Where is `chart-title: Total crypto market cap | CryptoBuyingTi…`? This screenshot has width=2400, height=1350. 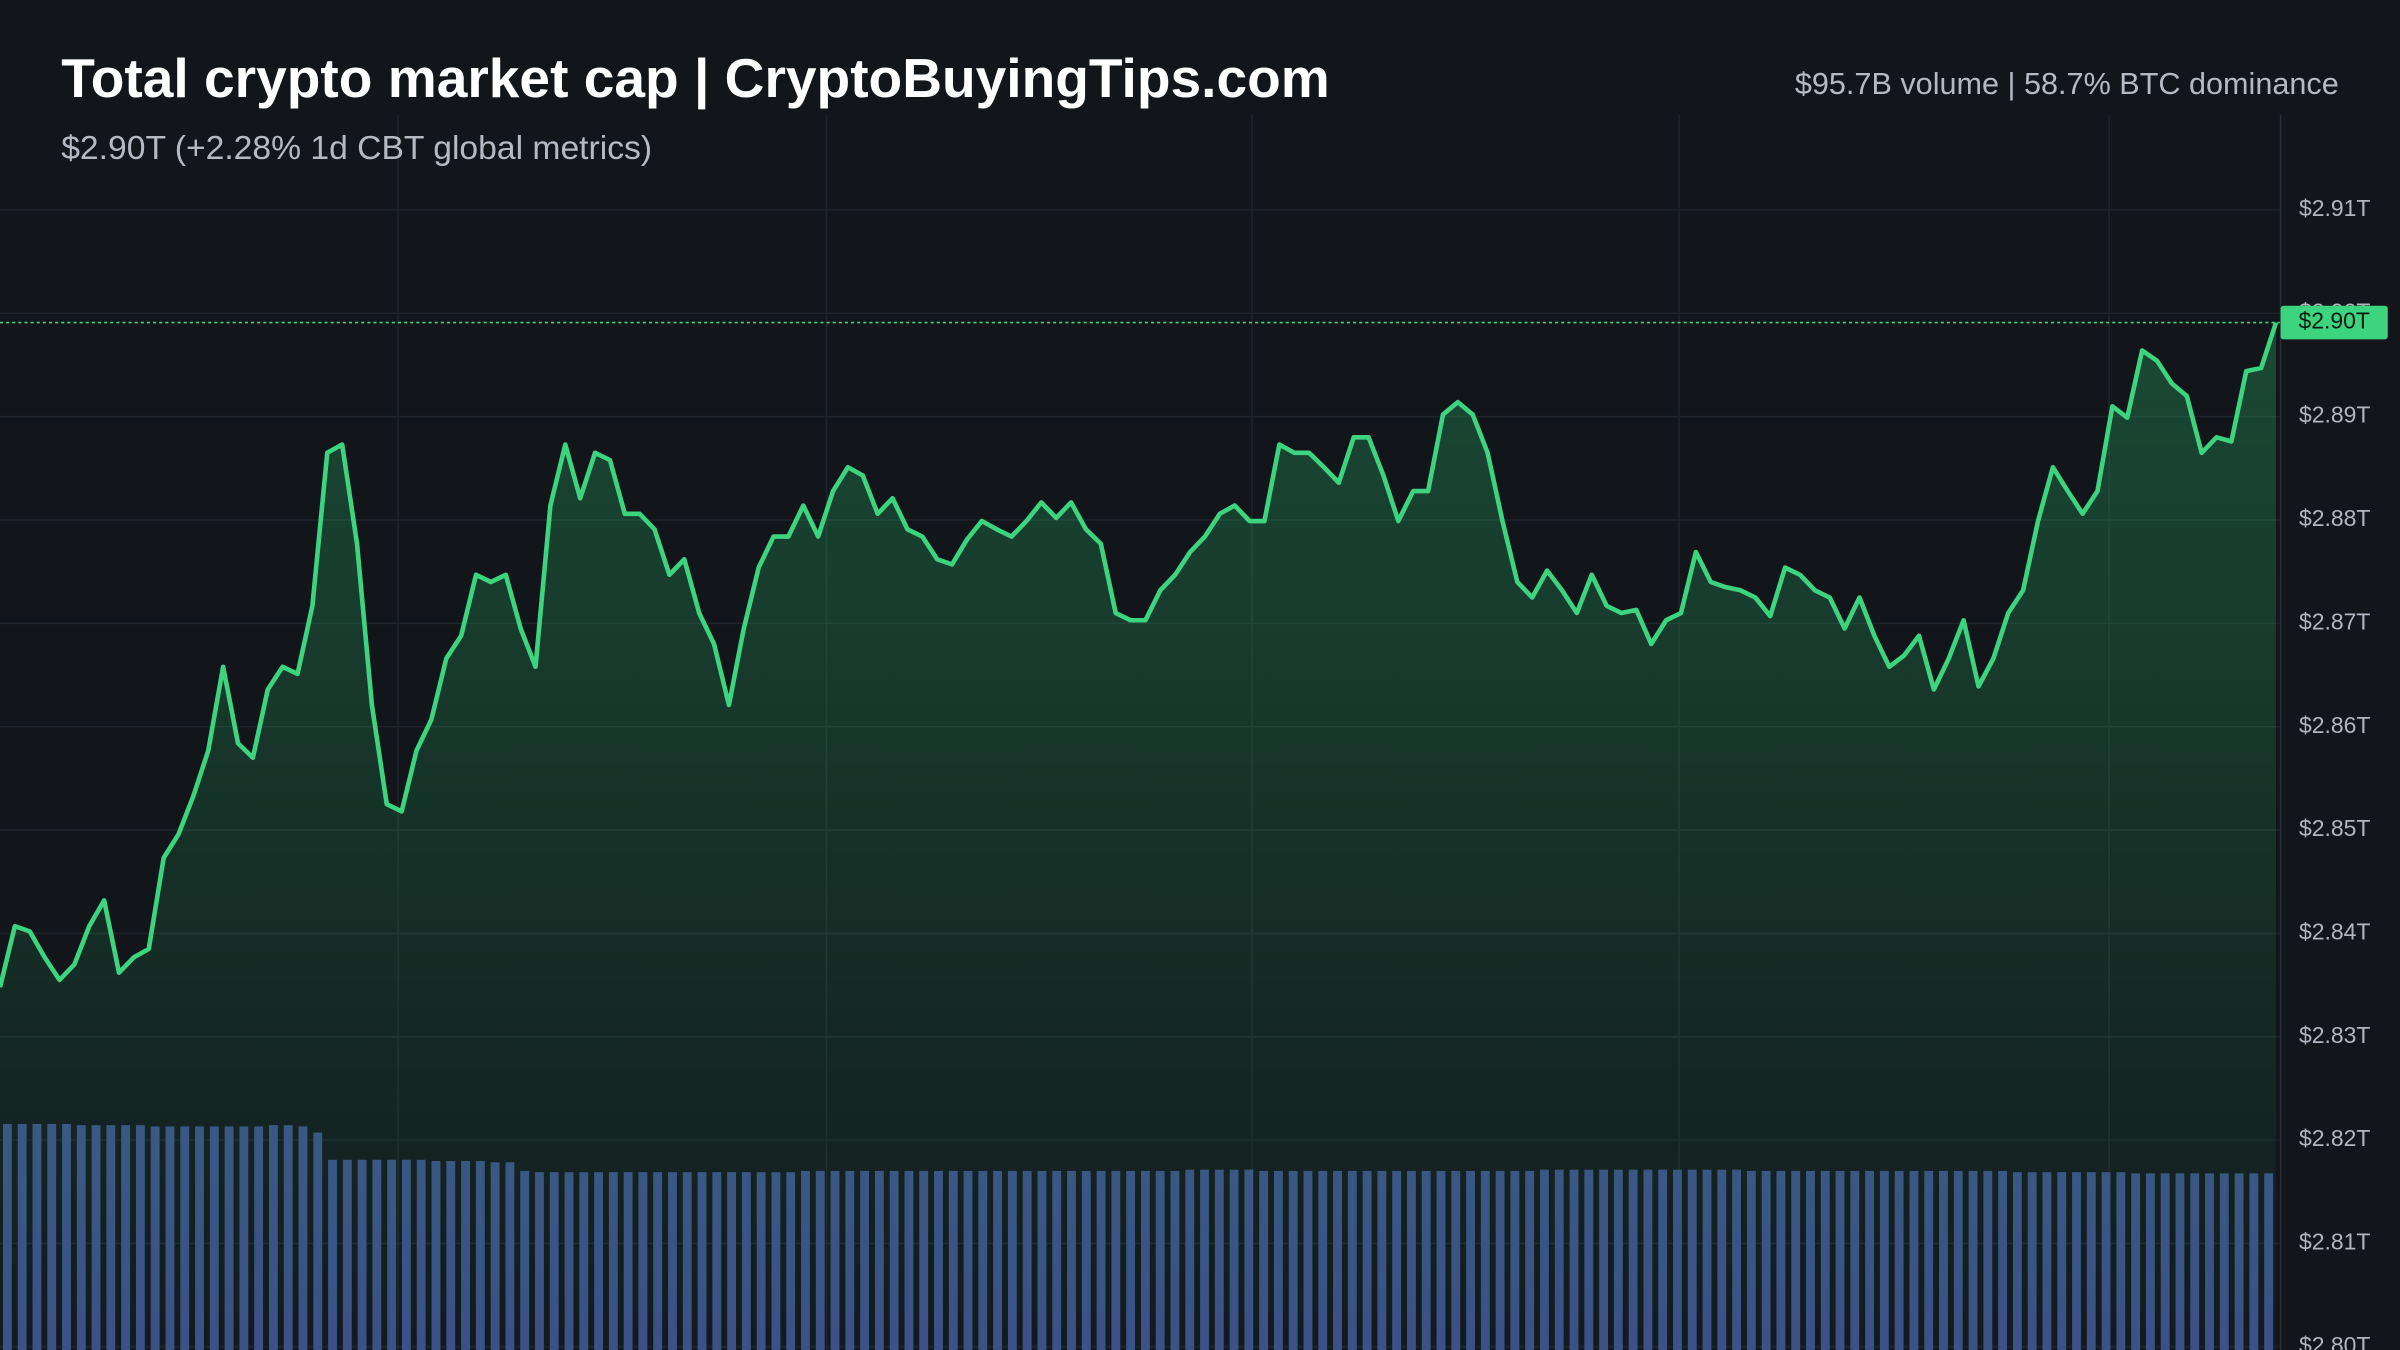
chart-title: Total crypto market cap | CryptoBuyingTi… is located at coordinates (695, 78).